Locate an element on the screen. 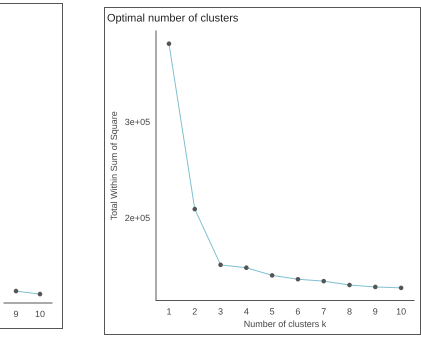 Image resolution: width=421 pixels, height=338 pixels. x-tick-label: 5 is located at coordinates (272, 311).